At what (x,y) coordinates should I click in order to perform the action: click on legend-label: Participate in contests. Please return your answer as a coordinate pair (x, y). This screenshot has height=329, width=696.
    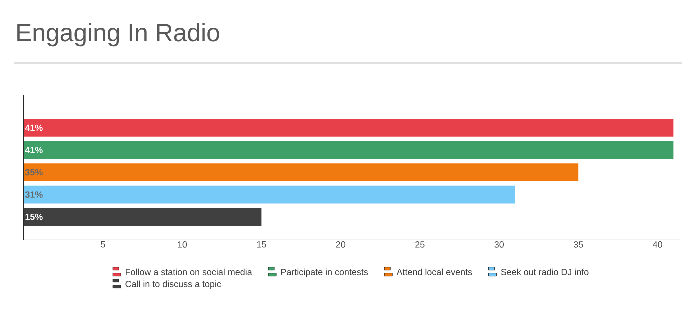
    Looking at the image, I should click on (324, 273).